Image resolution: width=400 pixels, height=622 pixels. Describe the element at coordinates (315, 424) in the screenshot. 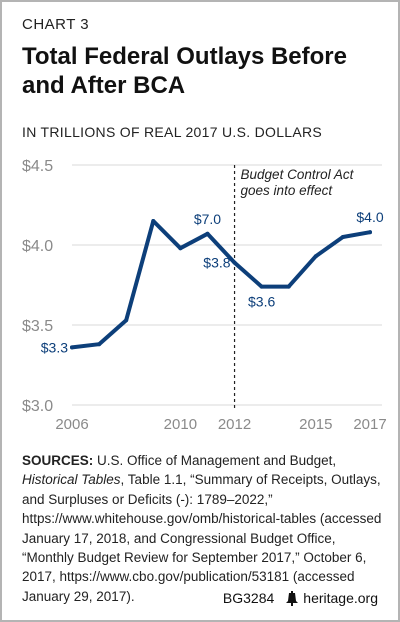

I see `x-tick-label: 2015` at that location.